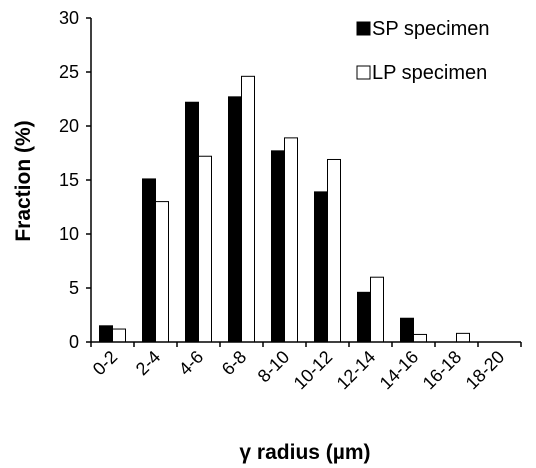 The height and width of the screenshot is (468, 536). I want to click on legend-swatch-sp, so click(363, 28).